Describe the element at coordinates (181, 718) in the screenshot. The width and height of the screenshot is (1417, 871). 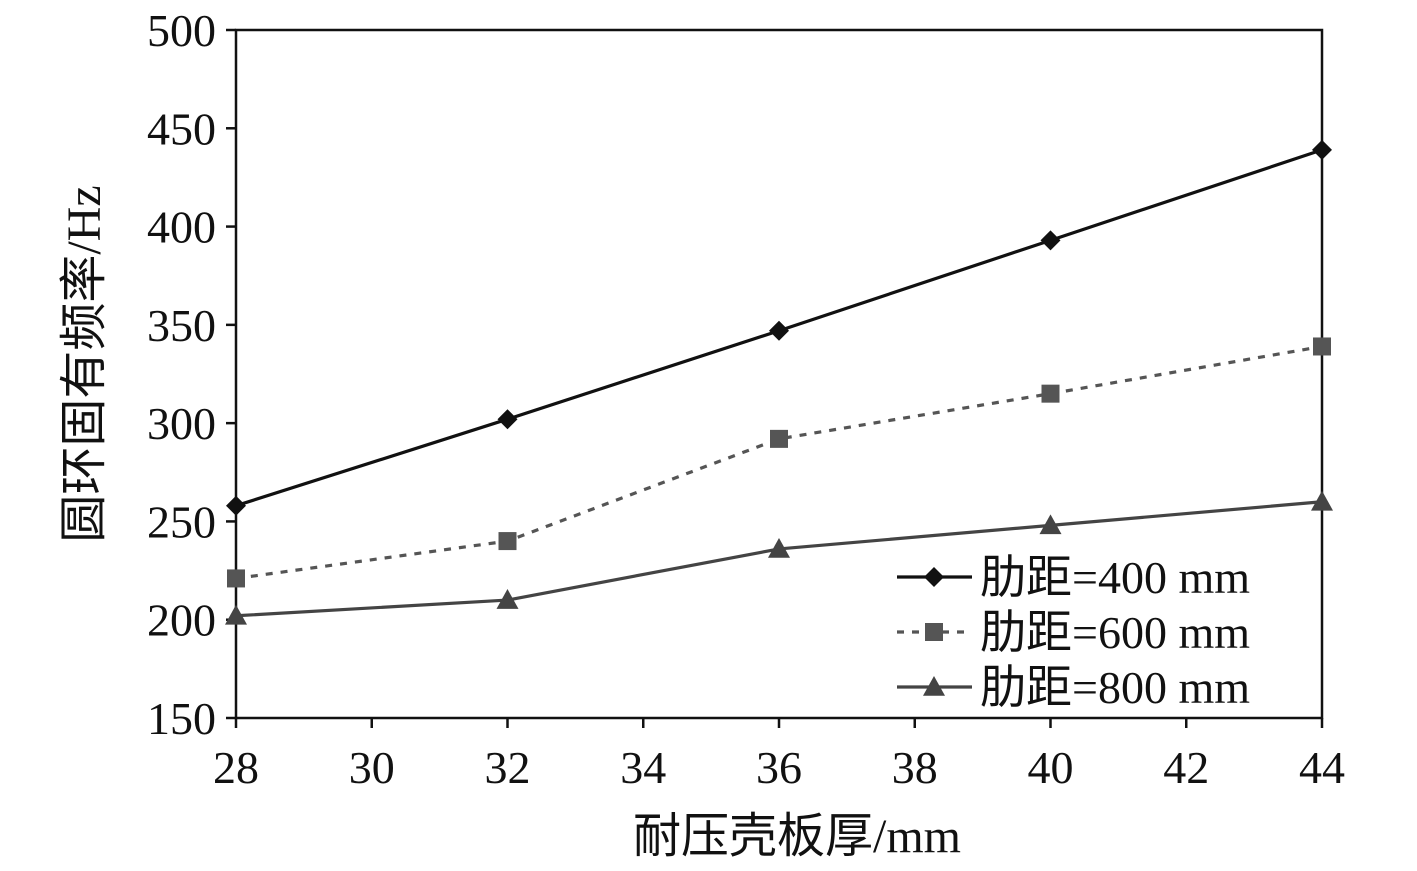
I see `y-tick-label: 150` at that location.